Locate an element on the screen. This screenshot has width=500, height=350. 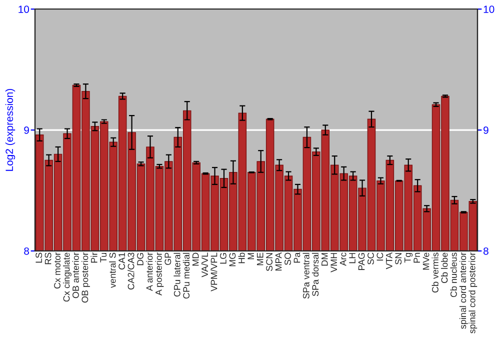
x-tick-label: Cb vermis is located at coordinates (435, 272).